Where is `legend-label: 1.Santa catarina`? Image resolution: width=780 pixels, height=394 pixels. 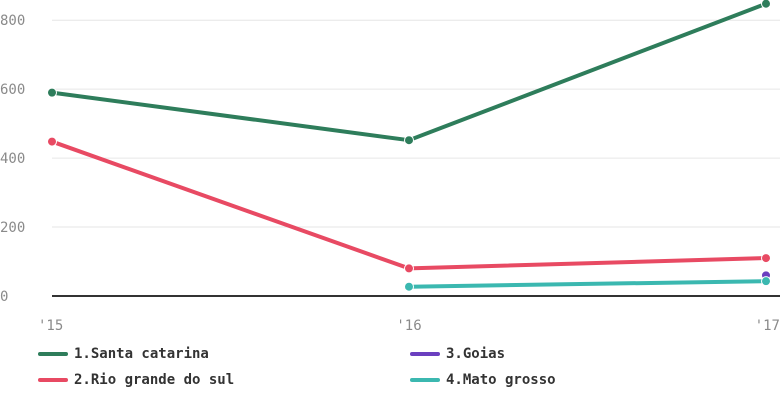 legend-label: 1.Santa catarina is located at coordinates (141, 354).